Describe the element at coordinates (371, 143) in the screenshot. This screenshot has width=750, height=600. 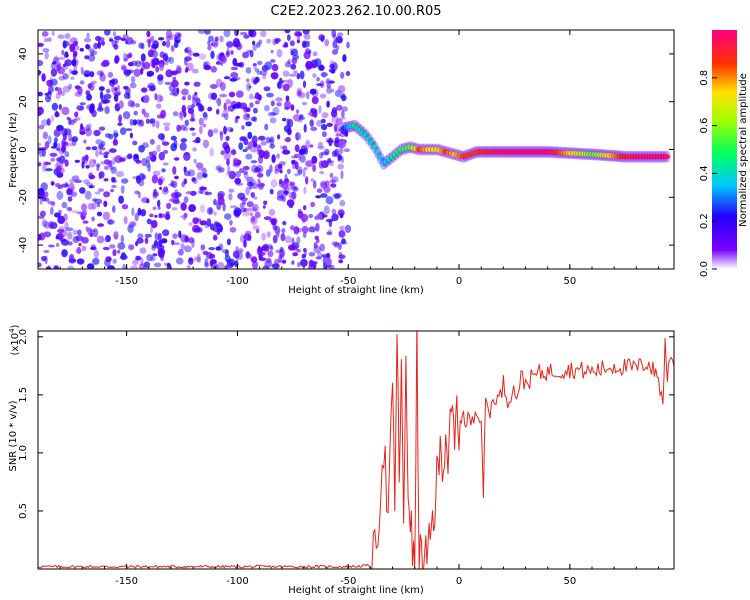
I see `signal-cell` at that location.